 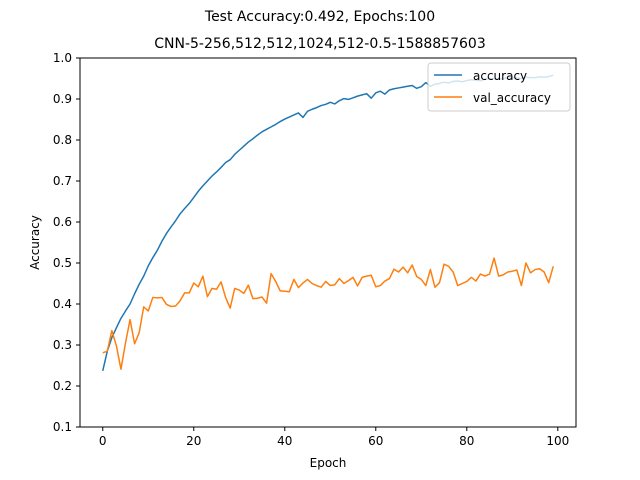 I want to click on y-tick-label: 0.4, so click(x=62, y=304).